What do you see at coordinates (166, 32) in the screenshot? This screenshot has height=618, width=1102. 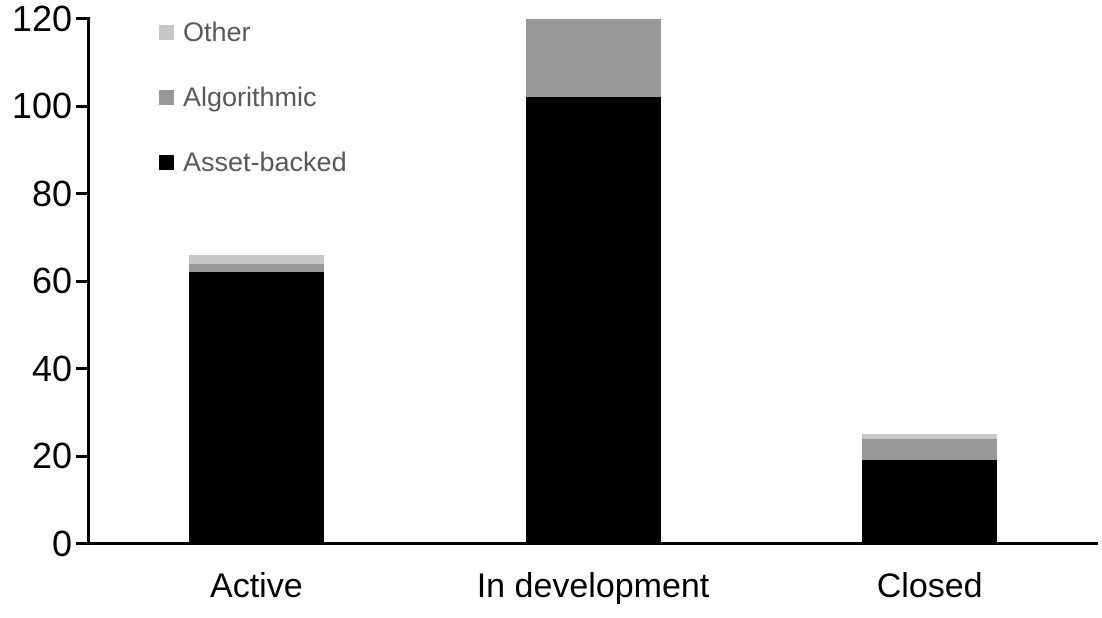 I see `other-swatch-icon` at bounding box center [166, 32].